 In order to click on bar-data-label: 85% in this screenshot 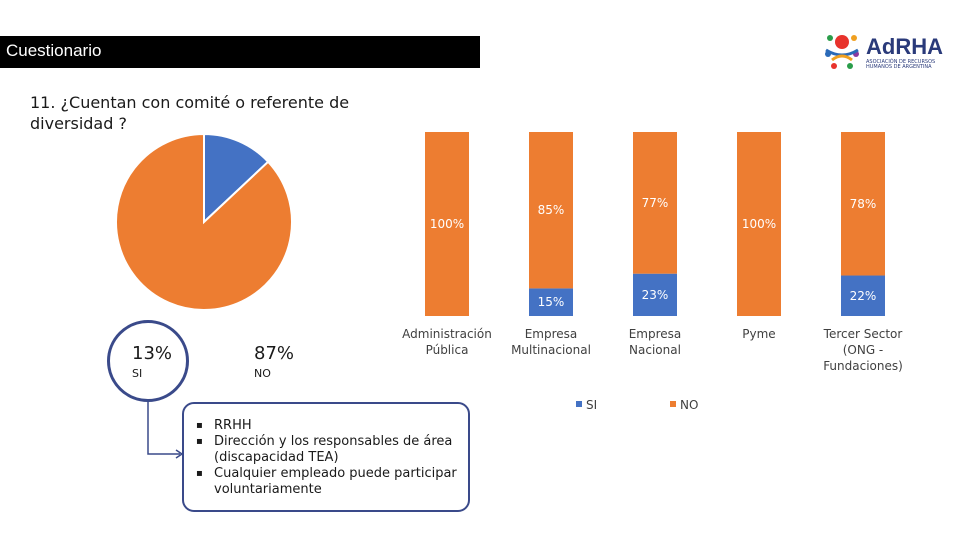, I will do `click(551, 210)`.